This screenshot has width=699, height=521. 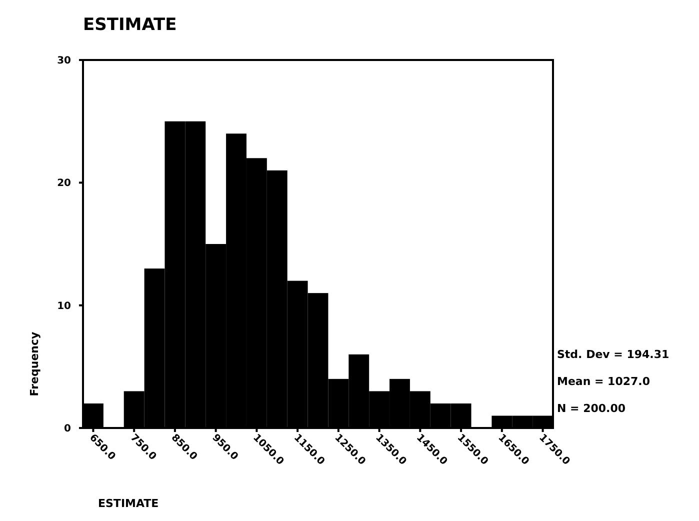 What do you see at coordinates (34, 364) in the screenshot?
I see `y-axis-title: Frequency` at bounding box center [34, 364].